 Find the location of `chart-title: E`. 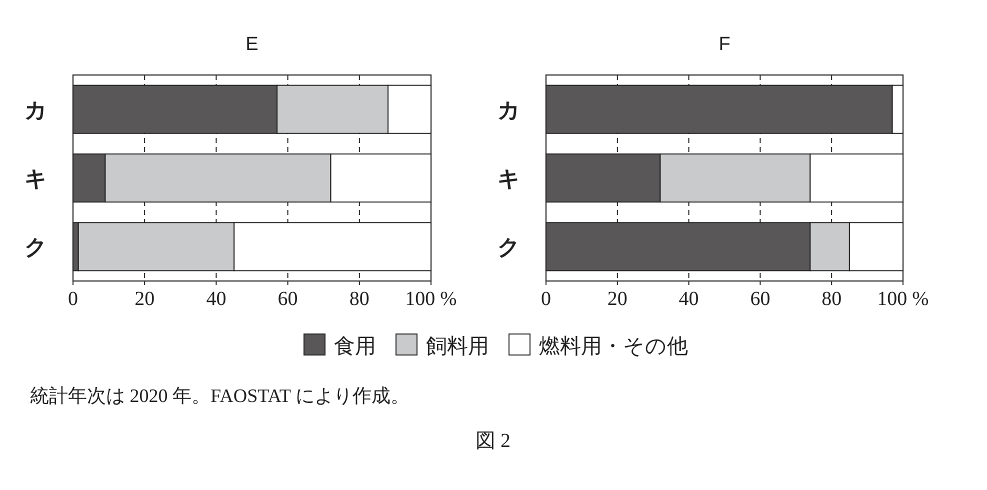

chart-title: E is located at coordinates (252, 44).